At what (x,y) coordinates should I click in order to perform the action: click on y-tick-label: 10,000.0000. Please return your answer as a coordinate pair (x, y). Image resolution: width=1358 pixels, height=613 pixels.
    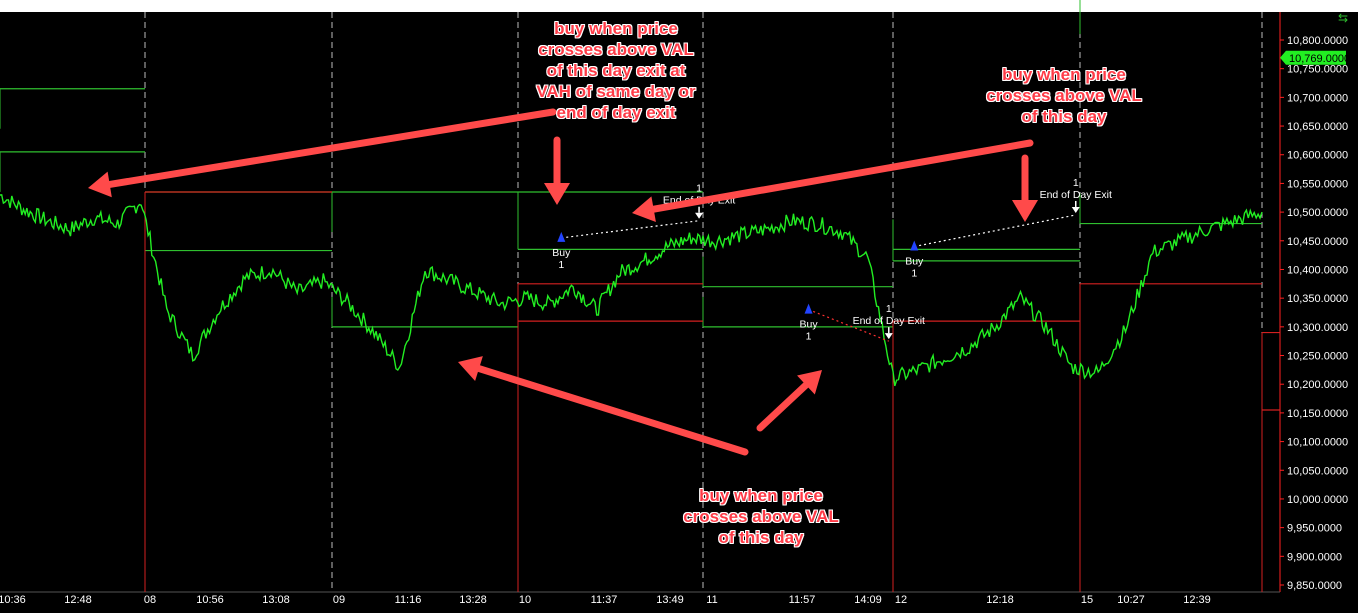
    Looking at the image, I should click on (1317, 500).